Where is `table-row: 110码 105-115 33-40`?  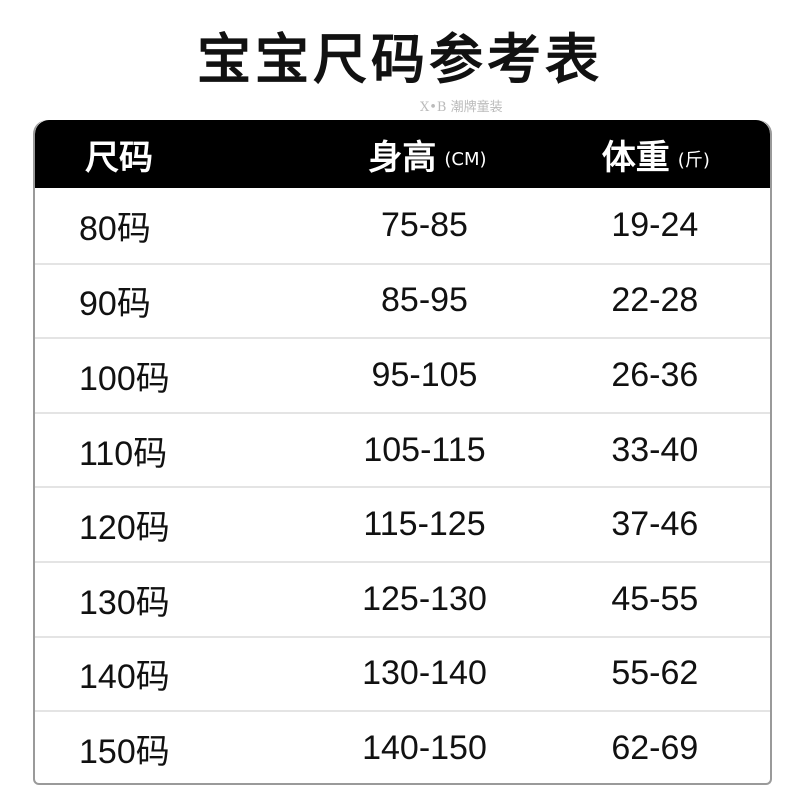
table-row: 110码 105-115 33-40 is located at coordinates (402, 449).